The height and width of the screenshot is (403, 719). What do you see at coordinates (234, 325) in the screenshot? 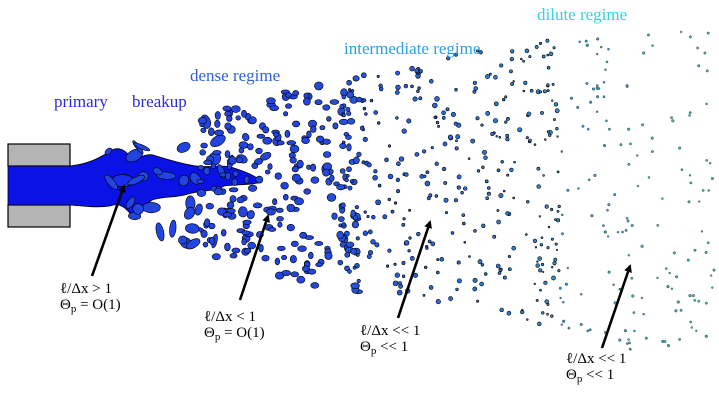
I see `annotation-dense: ℓ/Δx < 1 Θp = O(1)` at bounding box center [234, 325].